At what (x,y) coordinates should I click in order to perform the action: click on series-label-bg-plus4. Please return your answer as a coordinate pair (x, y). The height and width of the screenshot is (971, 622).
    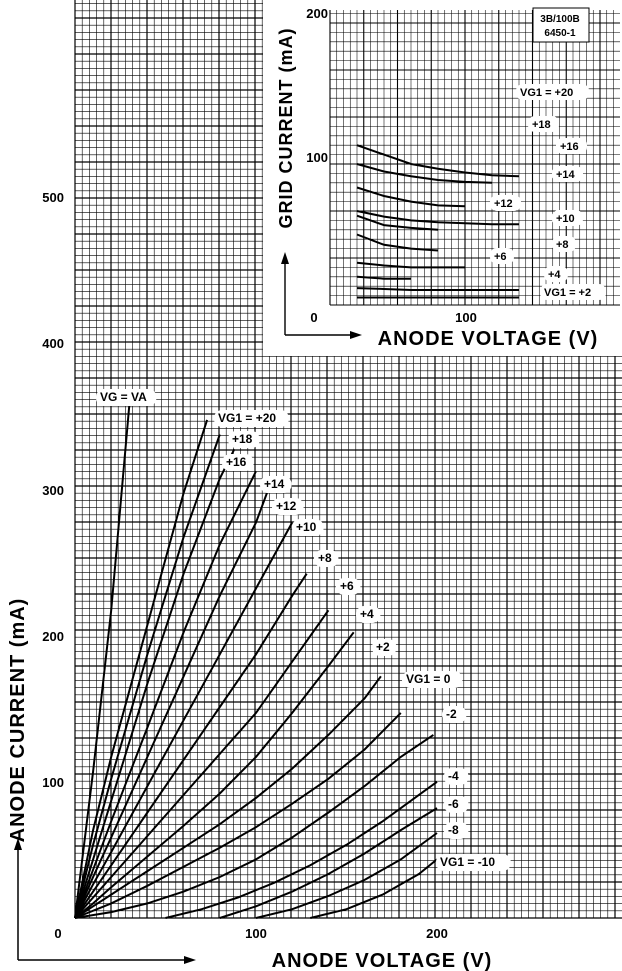
    Looking at the image, I should click on (368, 614).